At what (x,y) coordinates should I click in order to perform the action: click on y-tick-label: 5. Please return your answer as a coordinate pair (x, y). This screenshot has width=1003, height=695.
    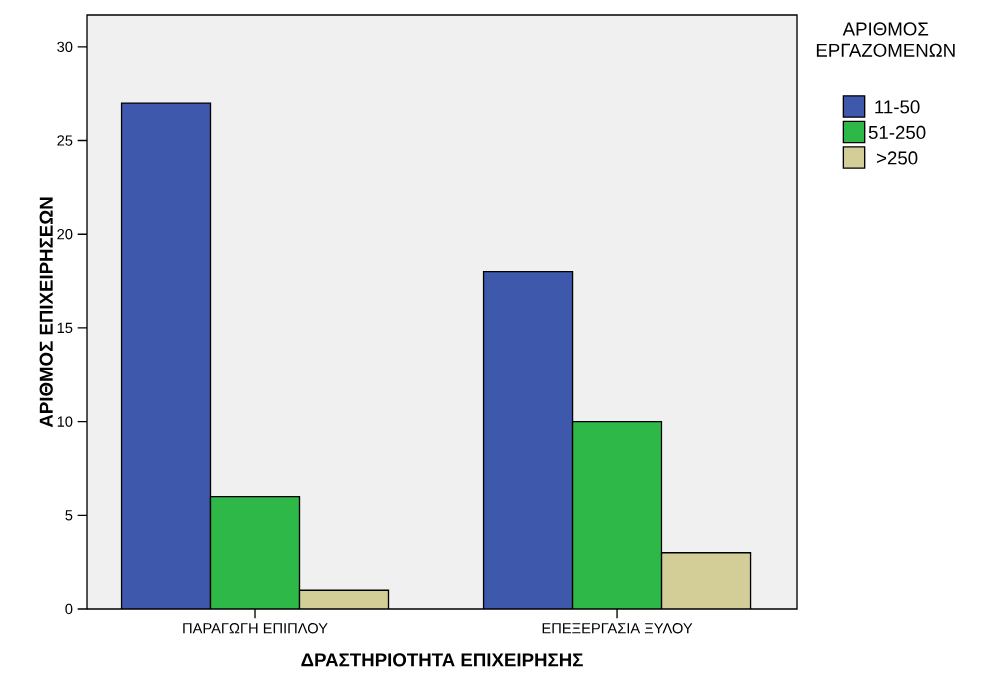
    Looking at the image, I should click on (69, 515).